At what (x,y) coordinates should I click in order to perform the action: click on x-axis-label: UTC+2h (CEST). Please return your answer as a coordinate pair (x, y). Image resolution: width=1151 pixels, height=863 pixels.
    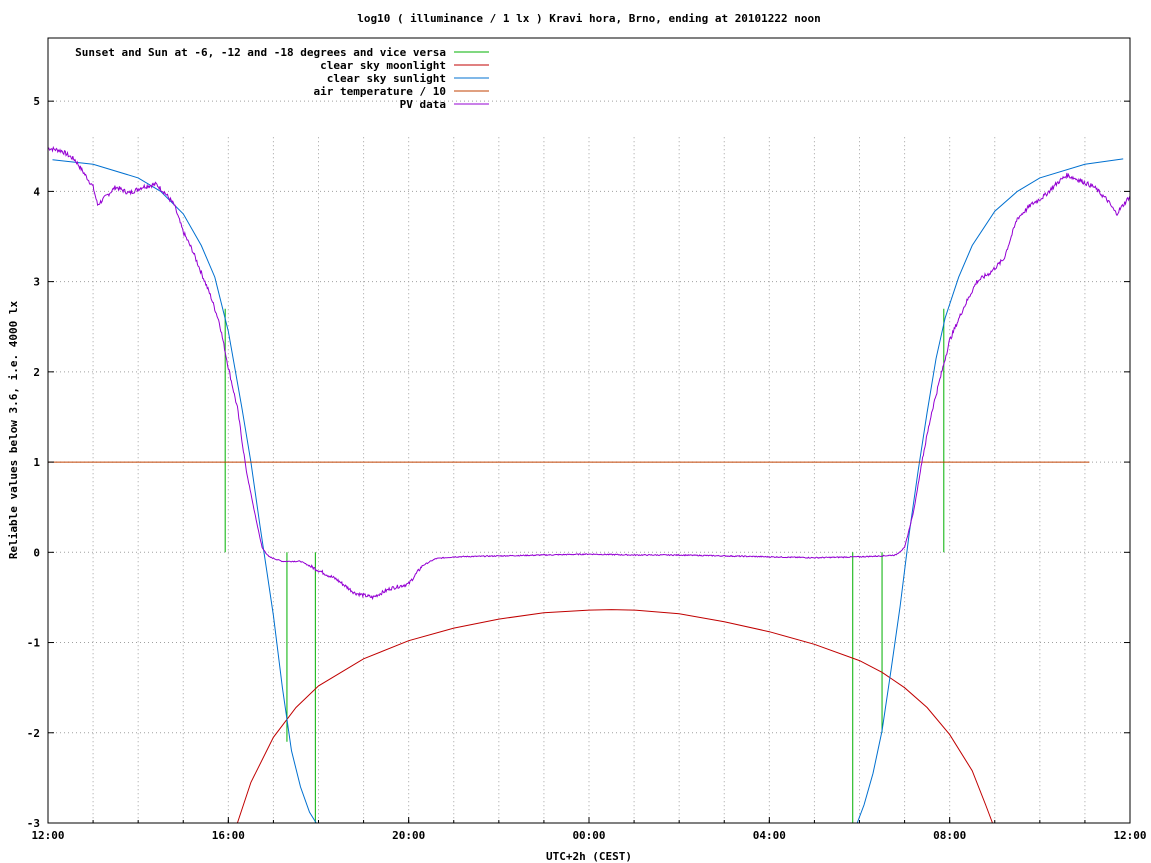
    Looking at the image, I should click on (589, 856).